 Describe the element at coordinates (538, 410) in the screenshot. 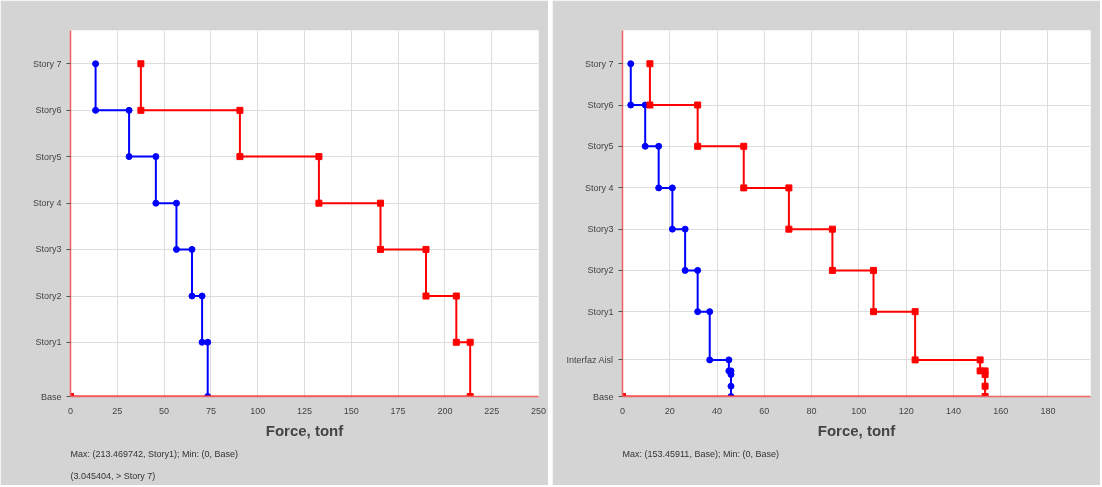

I see `x-tick-label: 250` at that location.